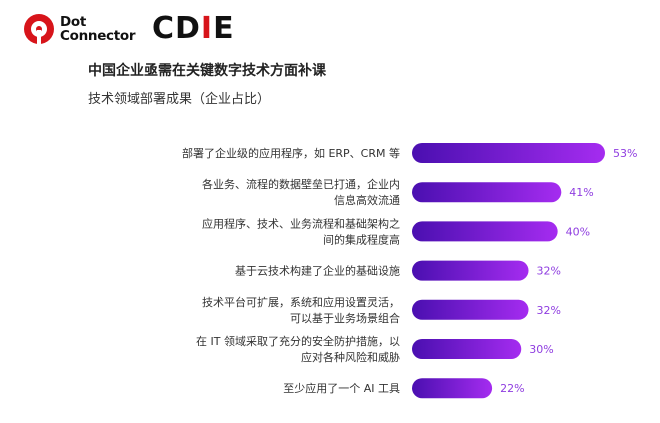 This screenshot has width=660, height=423. Describe the element at coordinates (549, 271) in the screenshot. I see `value-label-4: 32%` at that location.